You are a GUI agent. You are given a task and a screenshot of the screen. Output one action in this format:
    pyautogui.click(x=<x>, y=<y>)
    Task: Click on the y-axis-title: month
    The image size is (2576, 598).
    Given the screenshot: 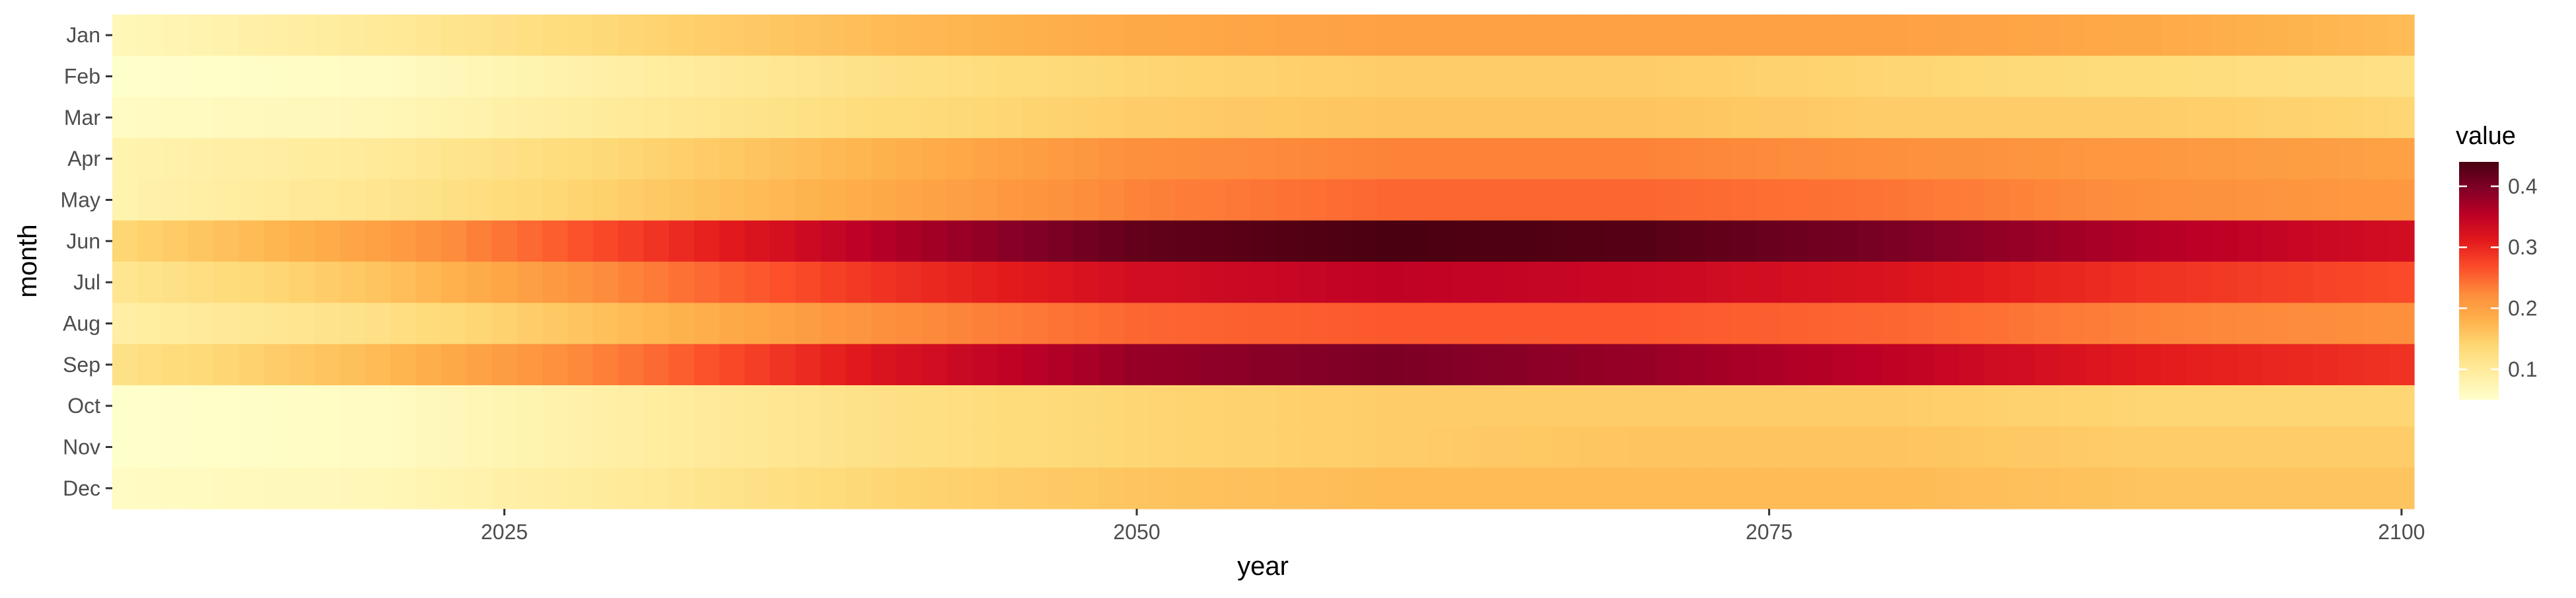 What is the action you would take?
    pyautogui.click(x=28, y=260)
    